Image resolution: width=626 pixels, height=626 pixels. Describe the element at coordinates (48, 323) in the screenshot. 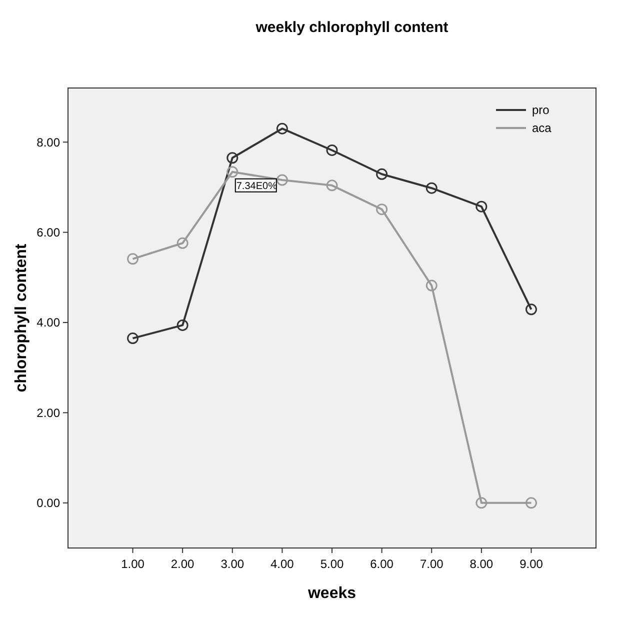

I see `y-tick-label: 4.00` at that location.